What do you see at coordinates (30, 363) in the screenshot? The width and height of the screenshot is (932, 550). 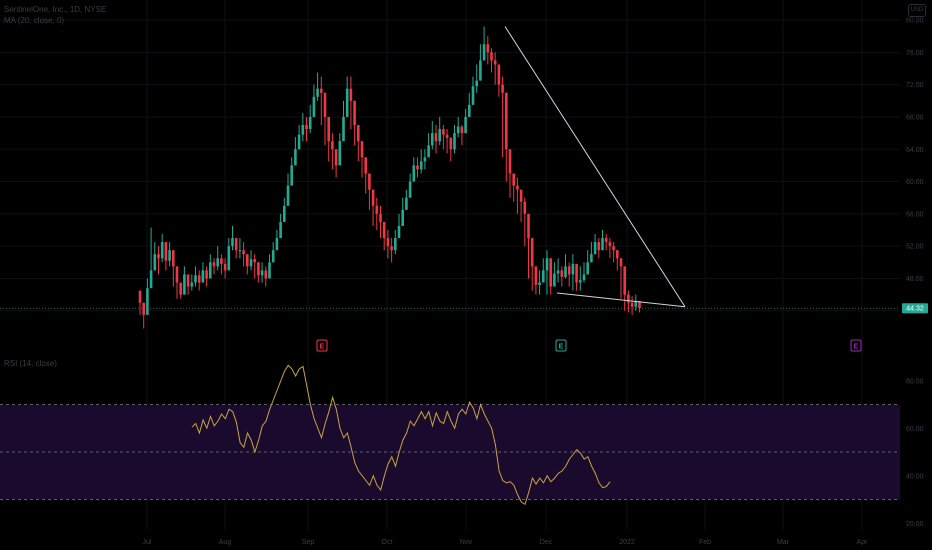 I see `rsi-legend: RSI (14, close)` at bounding box center [30, 363].